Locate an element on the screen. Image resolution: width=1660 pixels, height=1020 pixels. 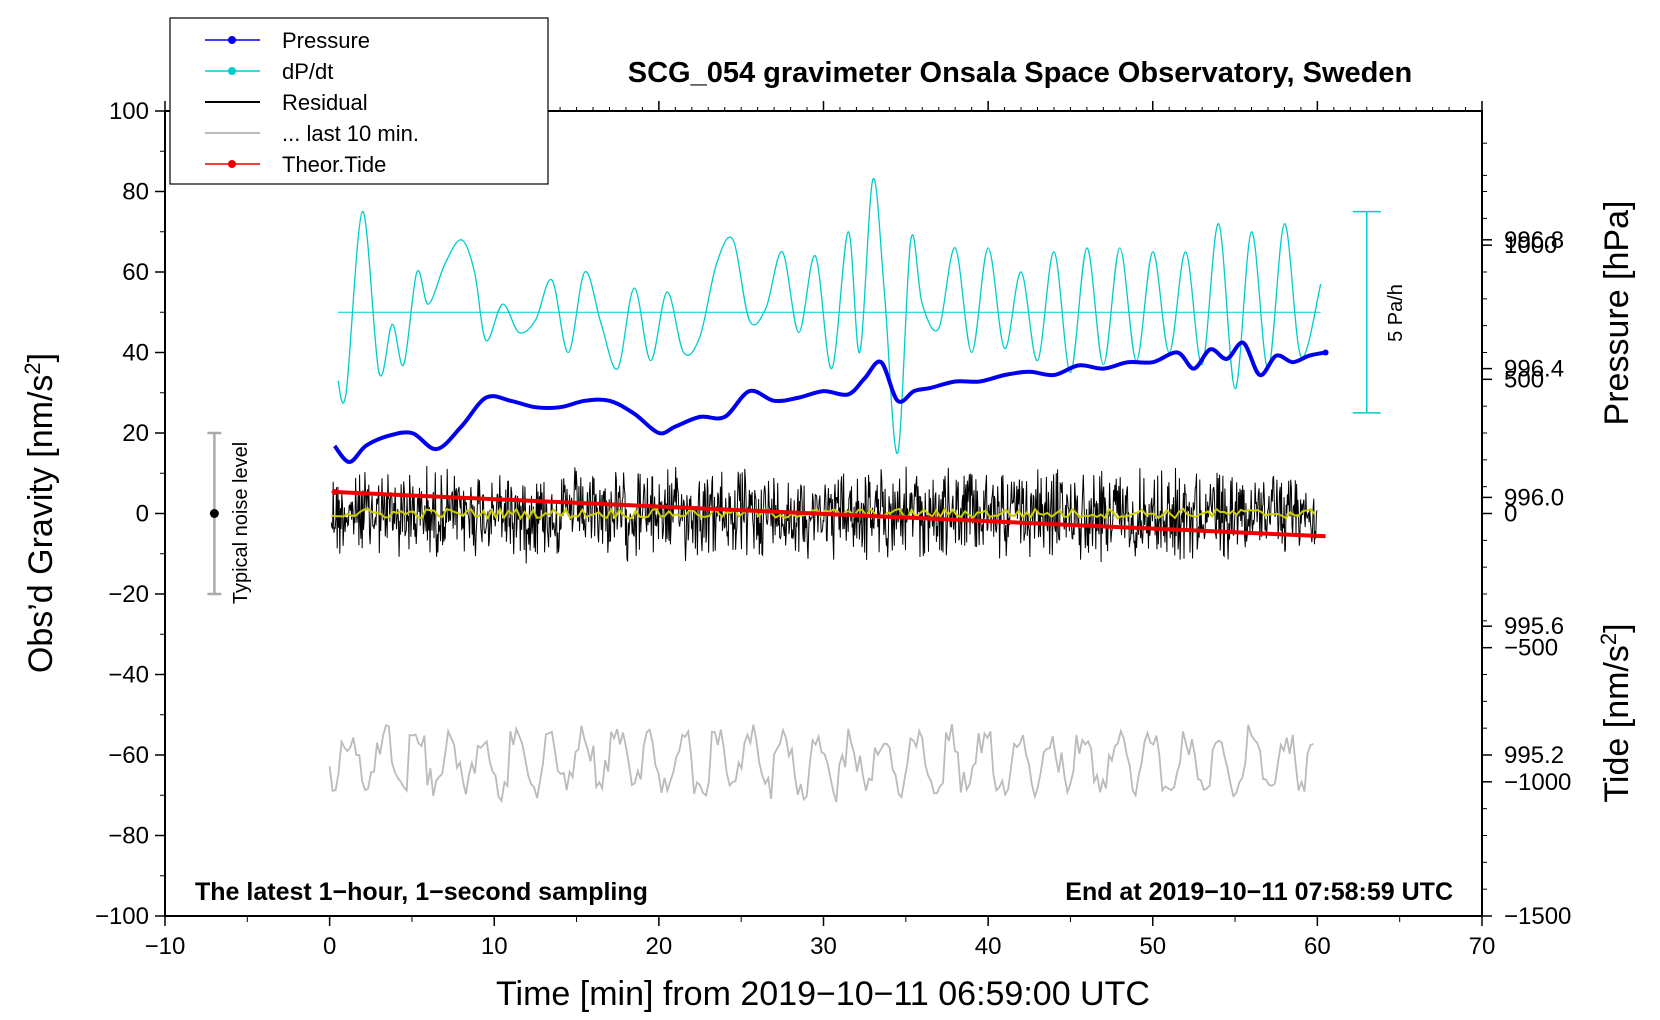
tide-line is located at coordinates (830, 514).